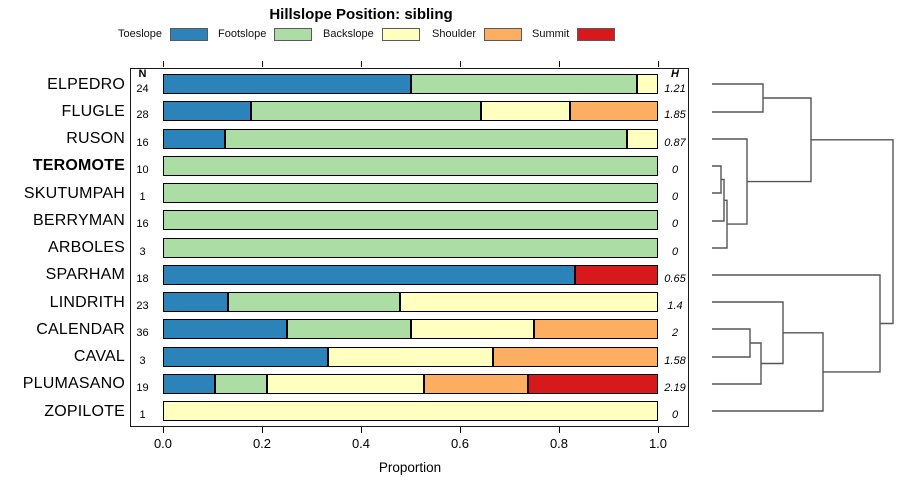 This screenshot has width=900, height=500. I want to click on legend-item-toeslope: Toeslope, so click(163, 34).